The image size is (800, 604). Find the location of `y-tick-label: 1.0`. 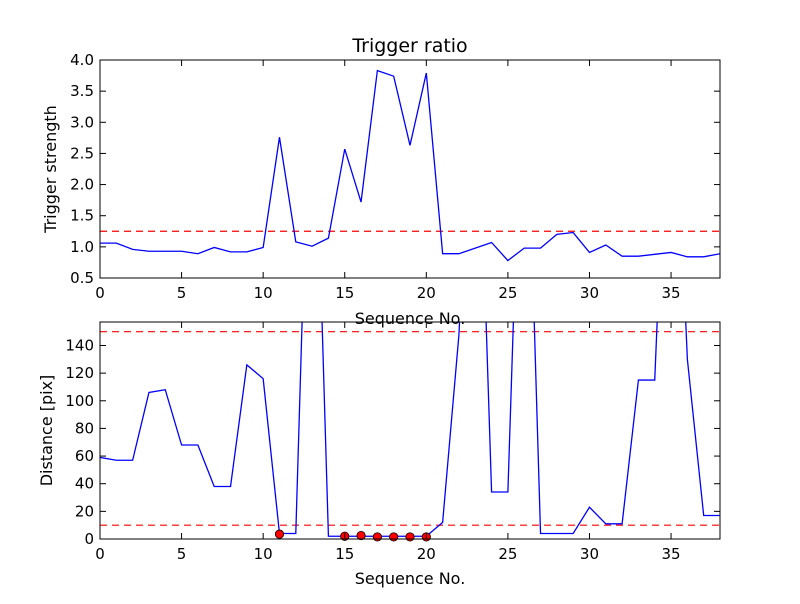

y-tick-label: 1.0 is located at coordinates (82, 247).